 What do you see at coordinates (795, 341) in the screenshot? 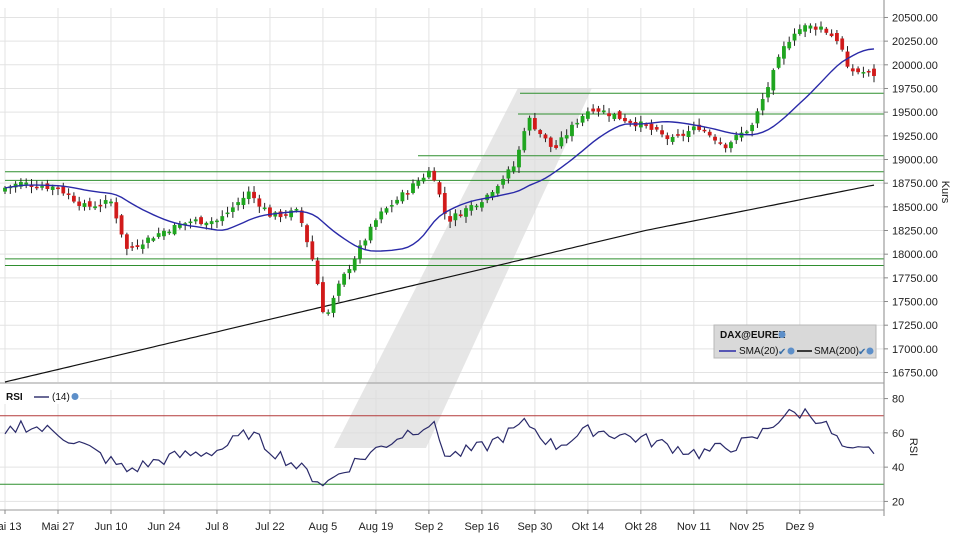
I see `main-legend: DAX@EUREX SMA(20) ✔ SMA(200) ✔` at bounding box center [795, 341].